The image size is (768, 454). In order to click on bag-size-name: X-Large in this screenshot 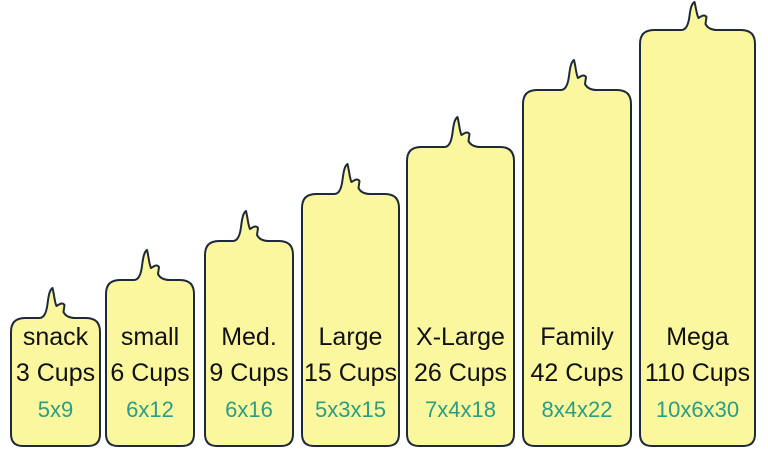, I will do `click(460, 337)`.